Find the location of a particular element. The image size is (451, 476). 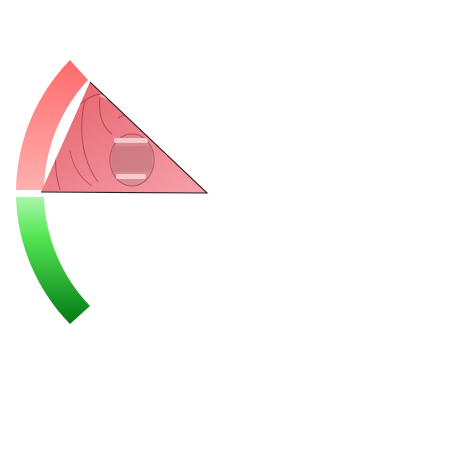

lower-gauge-arc is located at coordinates (53, 260).